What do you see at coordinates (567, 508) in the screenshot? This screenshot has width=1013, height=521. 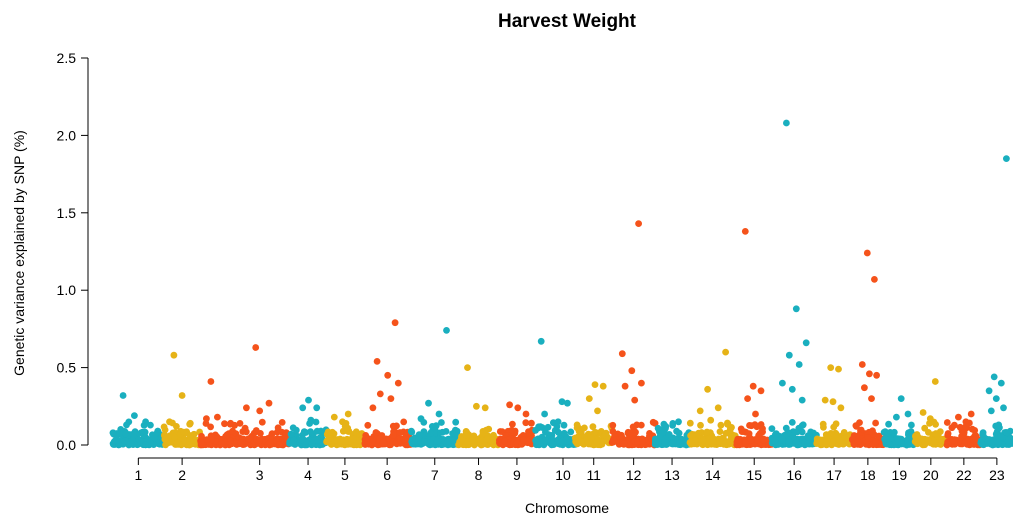 I see `x-axis-label: Chromosome` at bounding box center [567, 508].